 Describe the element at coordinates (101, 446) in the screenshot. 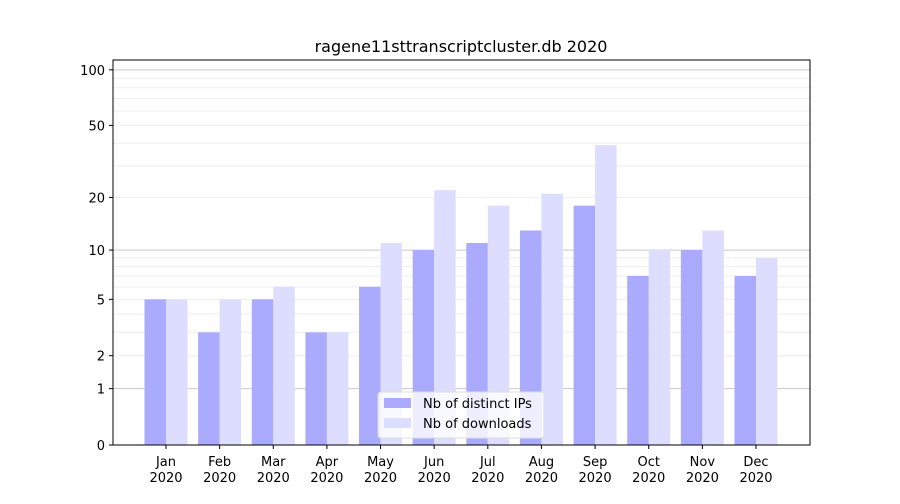

I see `y-tick-label: 0` at that location.